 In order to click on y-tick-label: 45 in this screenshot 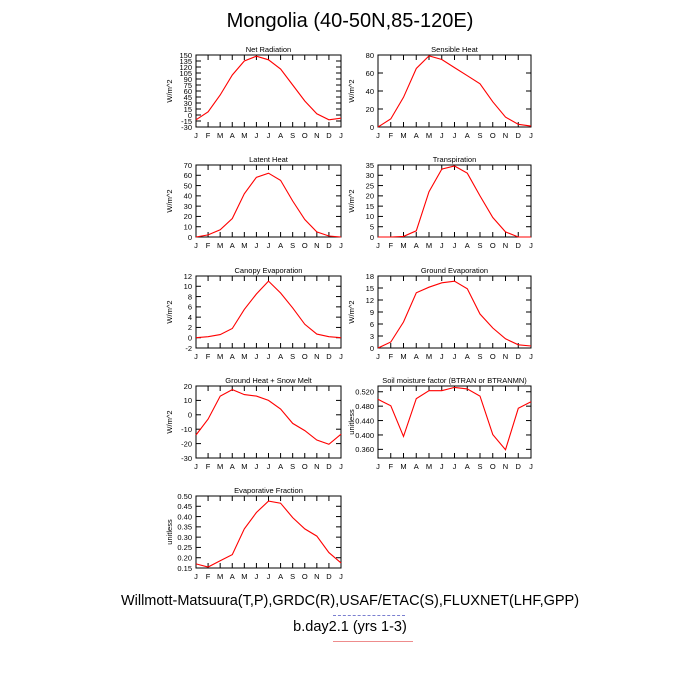, I will do `click(188, 97)`.